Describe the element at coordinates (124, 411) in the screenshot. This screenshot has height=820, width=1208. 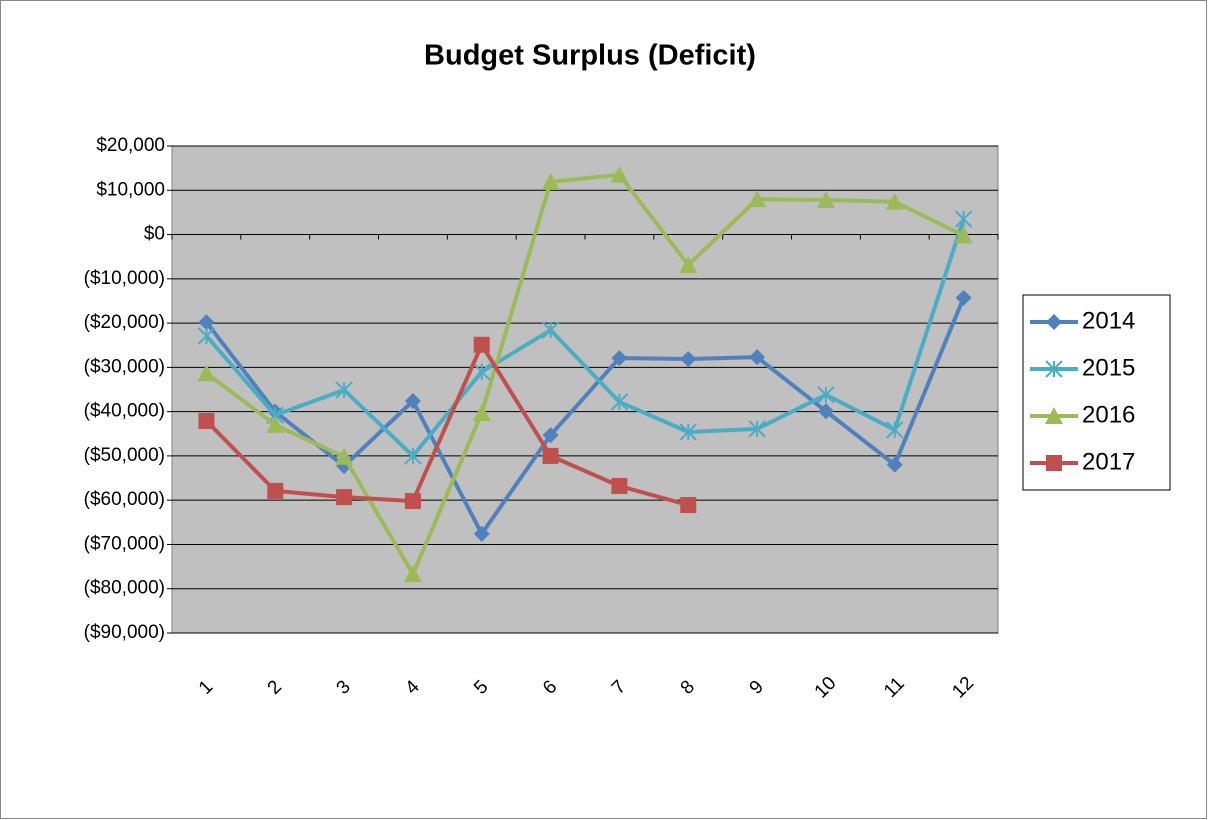
I see `y-tick-label: ($40,000)` at that location.